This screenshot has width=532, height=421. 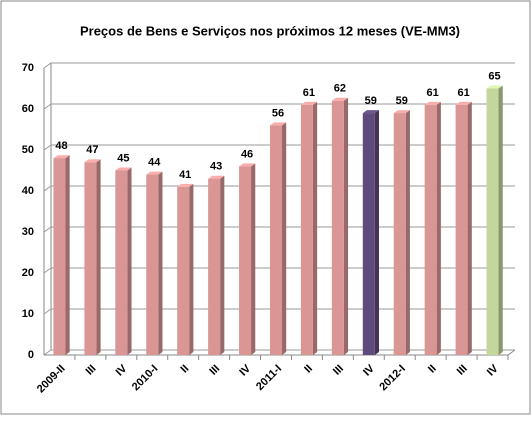 I want to click on data-label: 47, so click(x=92, y=150).